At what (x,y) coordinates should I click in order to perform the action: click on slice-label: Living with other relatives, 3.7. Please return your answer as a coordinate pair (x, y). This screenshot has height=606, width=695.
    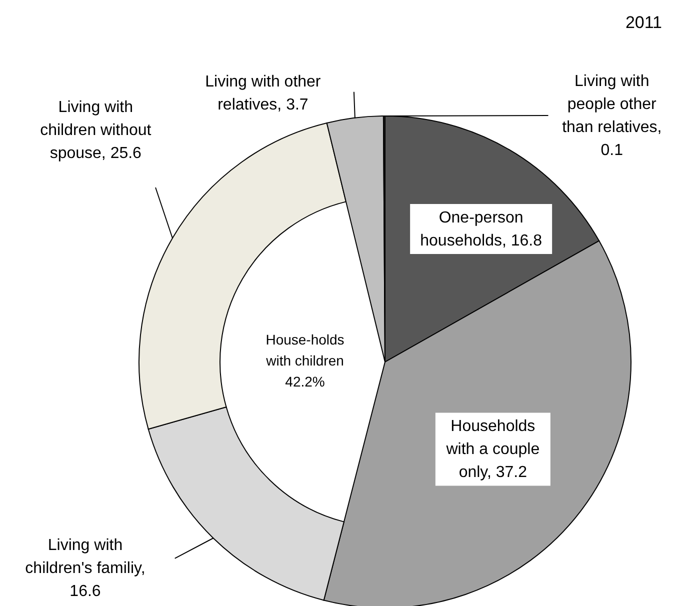
    Looking at the image, I should click on (263, 94).